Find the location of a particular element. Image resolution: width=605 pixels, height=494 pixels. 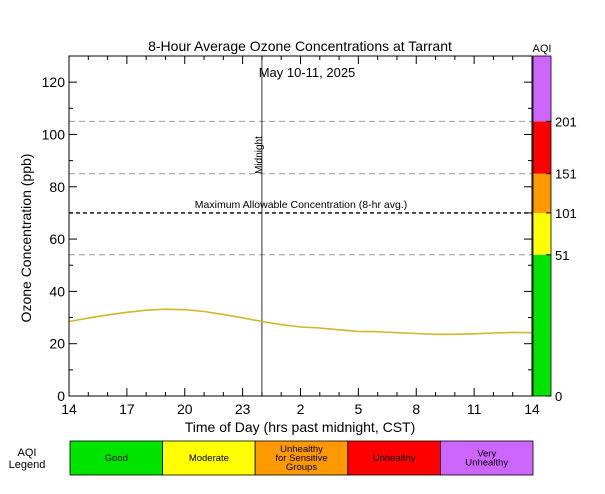

legend-item-label: Good is located at coordinates (116, 458).